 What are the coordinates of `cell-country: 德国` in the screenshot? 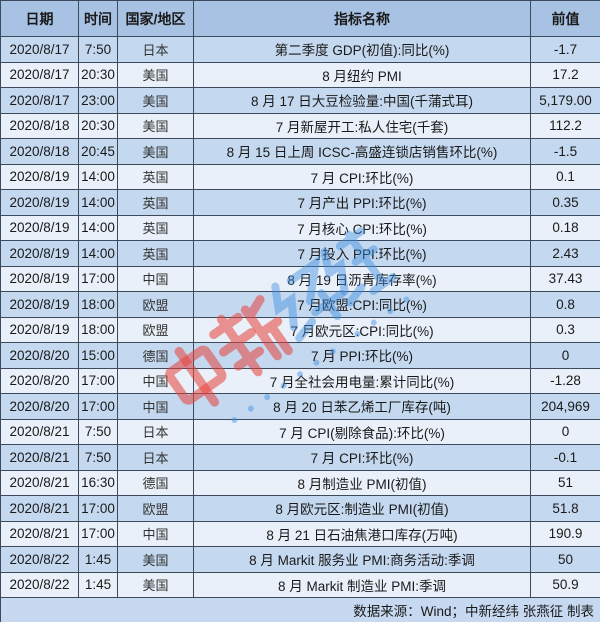 It's located at (156, 483).